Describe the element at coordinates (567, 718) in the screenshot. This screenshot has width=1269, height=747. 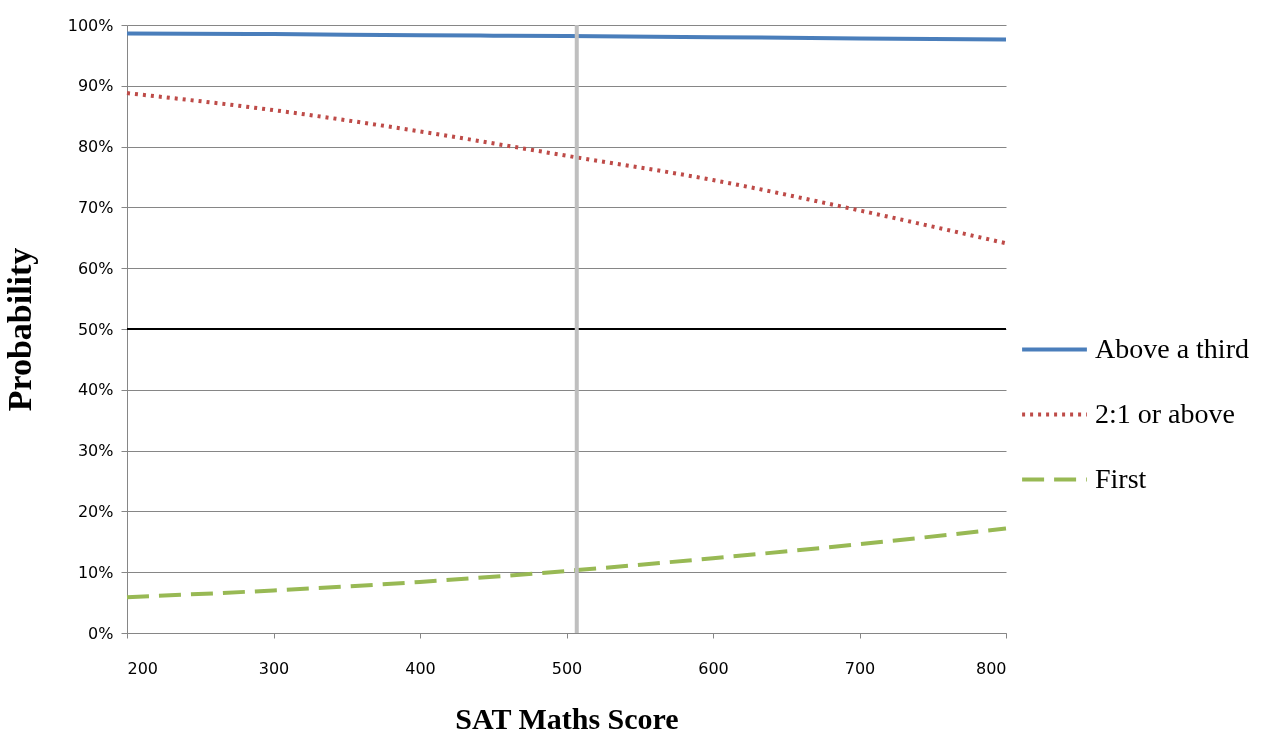
I see `x-axis-title: SAT Maths Score` at that location.